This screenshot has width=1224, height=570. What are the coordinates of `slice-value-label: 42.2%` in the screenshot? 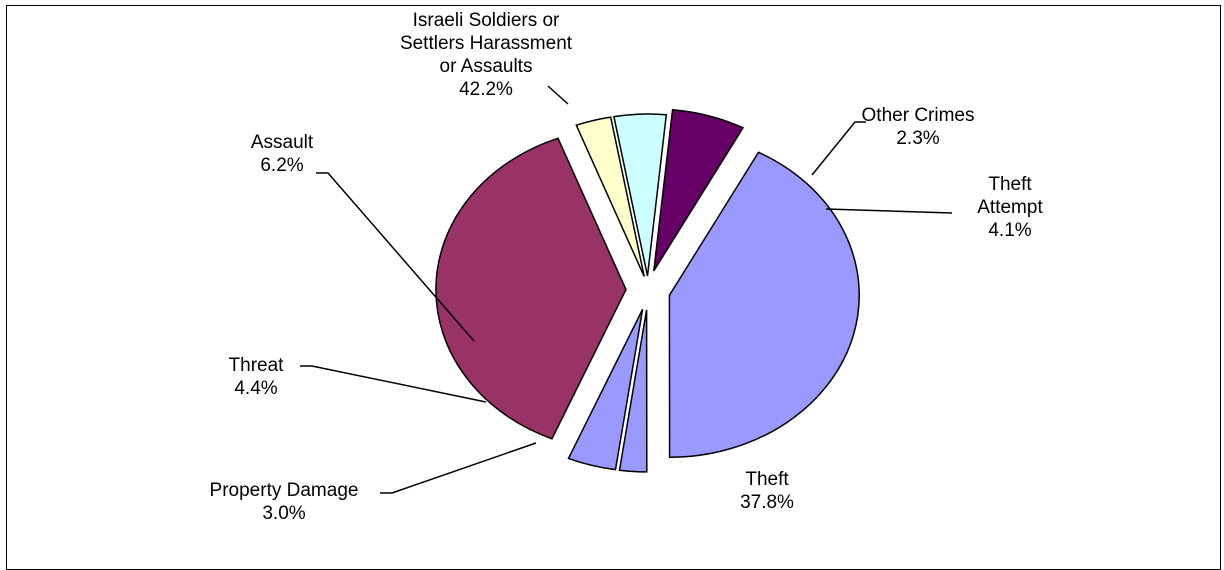 It's located at (486, 89).